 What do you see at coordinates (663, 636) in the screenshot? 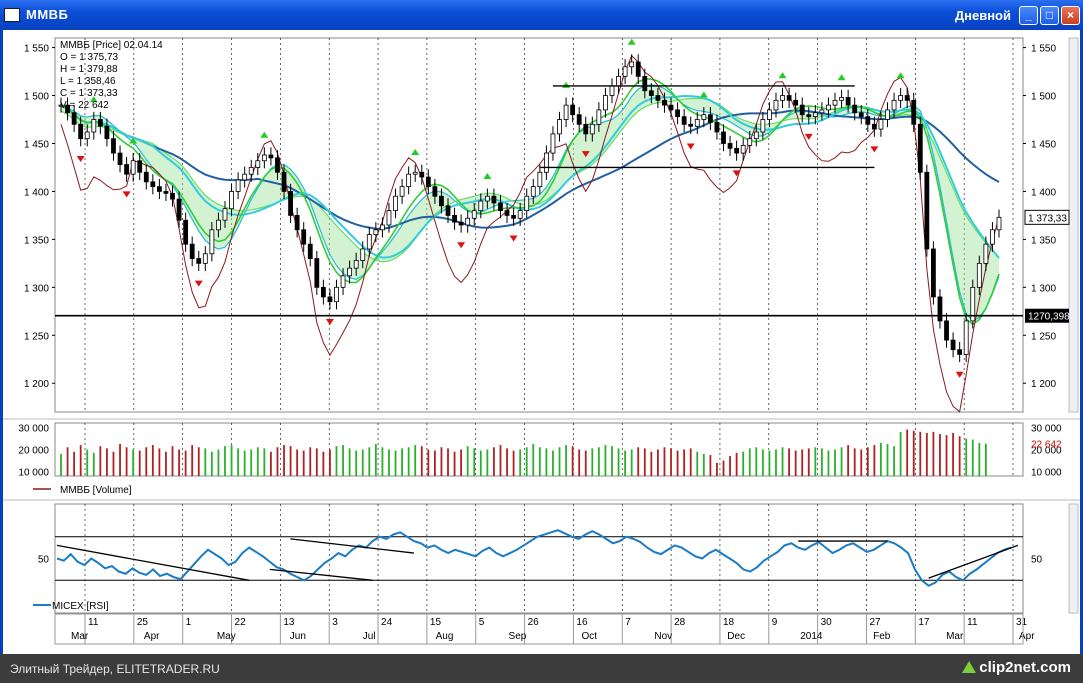
I see `month-tick-label: Nov` at bounding box center [663, 636].